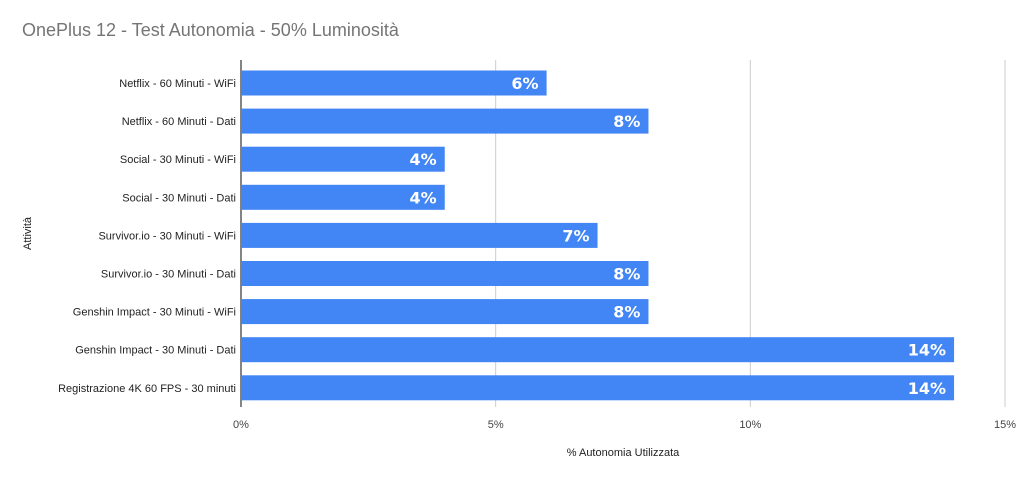 Image resolution: width=1024 pixels, height=479 pixels. Describe the element at coordinates (179, 198) in the screenshot. I see `category-label: Social - 30 Minuti - Dati` at that location.